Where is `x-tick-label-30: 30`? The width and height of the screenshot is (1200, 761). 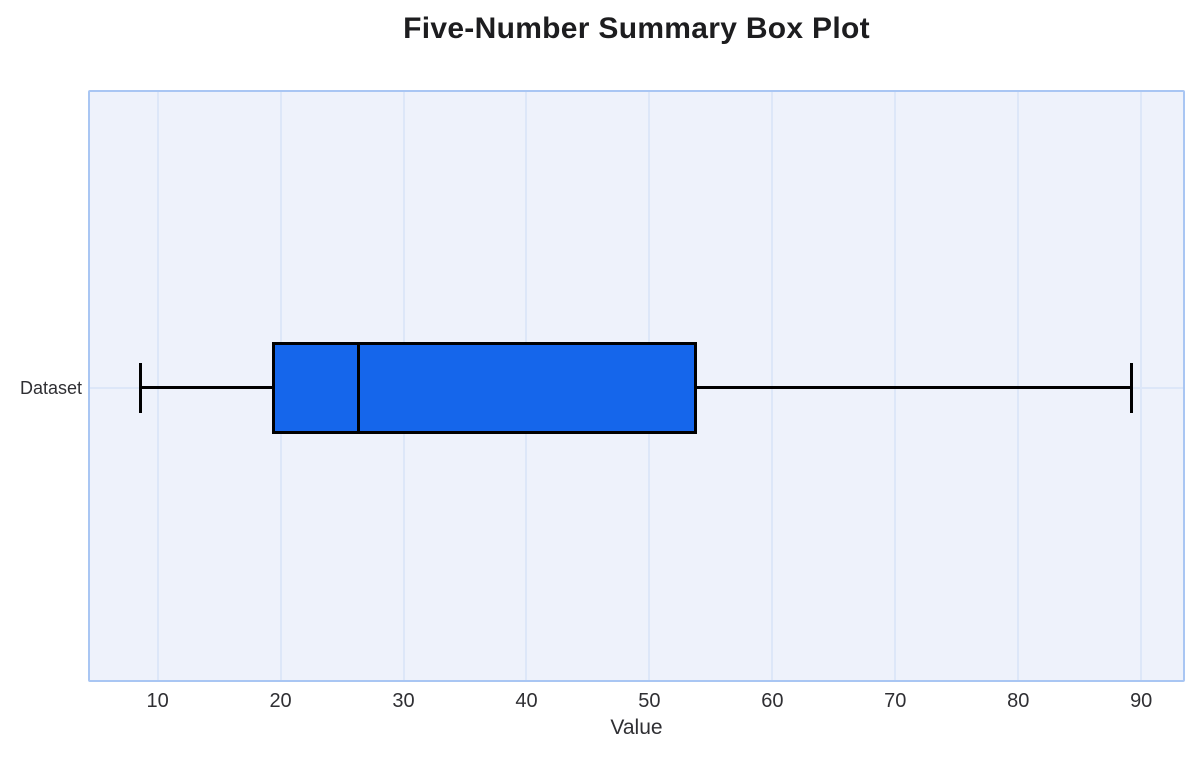 x-tick-label-30: 30 is located at coordinates (403, 701).